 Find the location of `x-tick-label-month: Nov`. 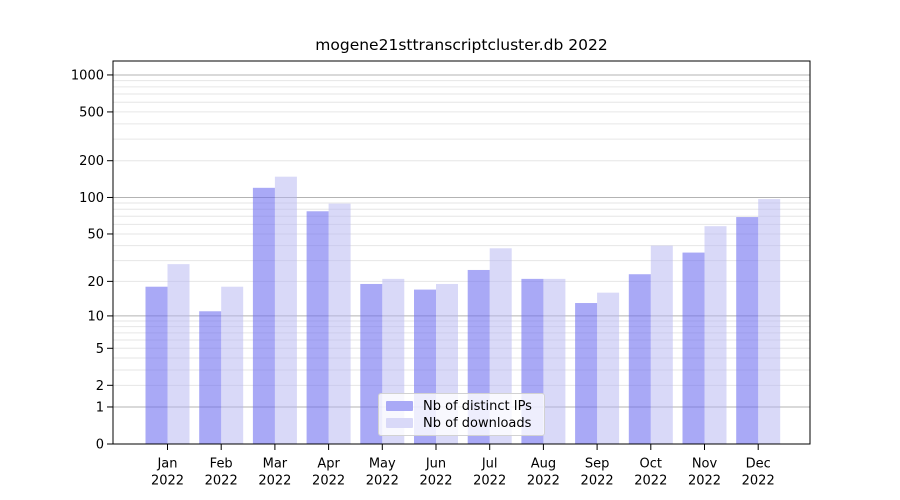

x-tick-label-month: Nov is located at coordinates (705, 464).